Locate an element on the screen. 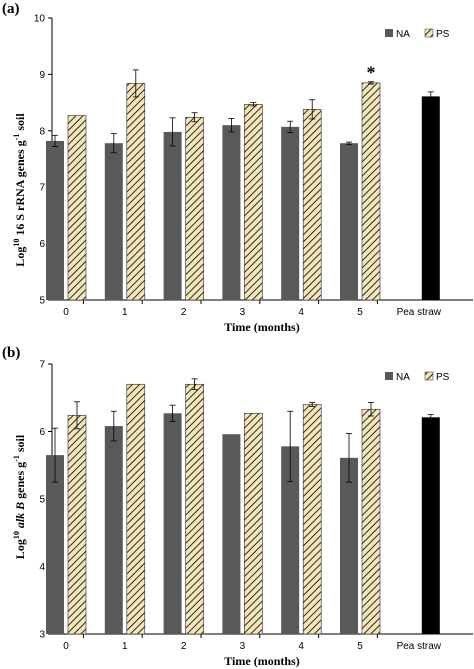 This screenshot has height=669, width=474. panel-a-ylabel-part-1: 10 is located at coordinates (16, 243).